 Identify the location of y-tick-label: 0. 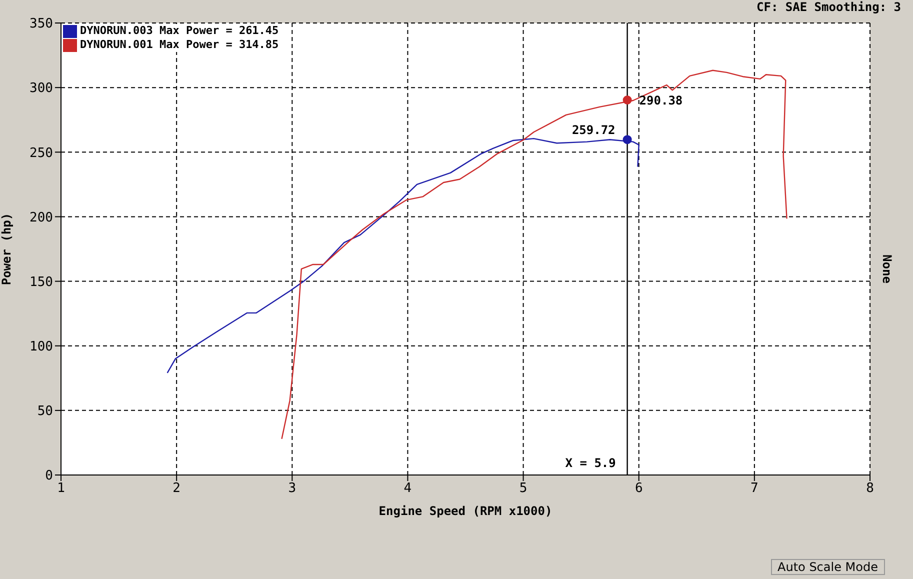
(49, 476).